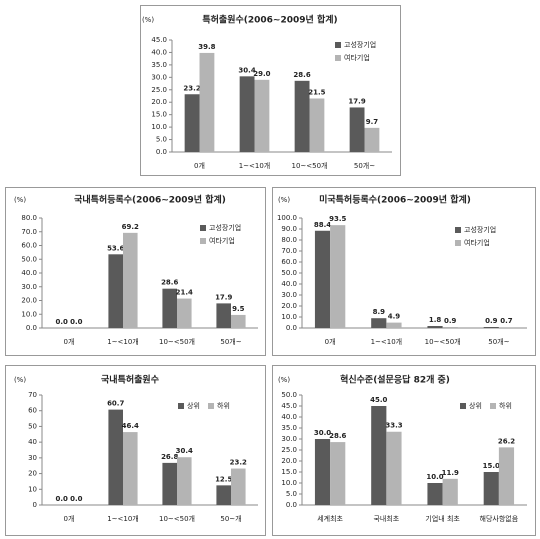 The height and width of the screenshot is (539, 540). What do you see at coordinates (123, 341) in the screenshot?
I see `x-tick-label: 1~<10개` at bounding box center [123, 341].